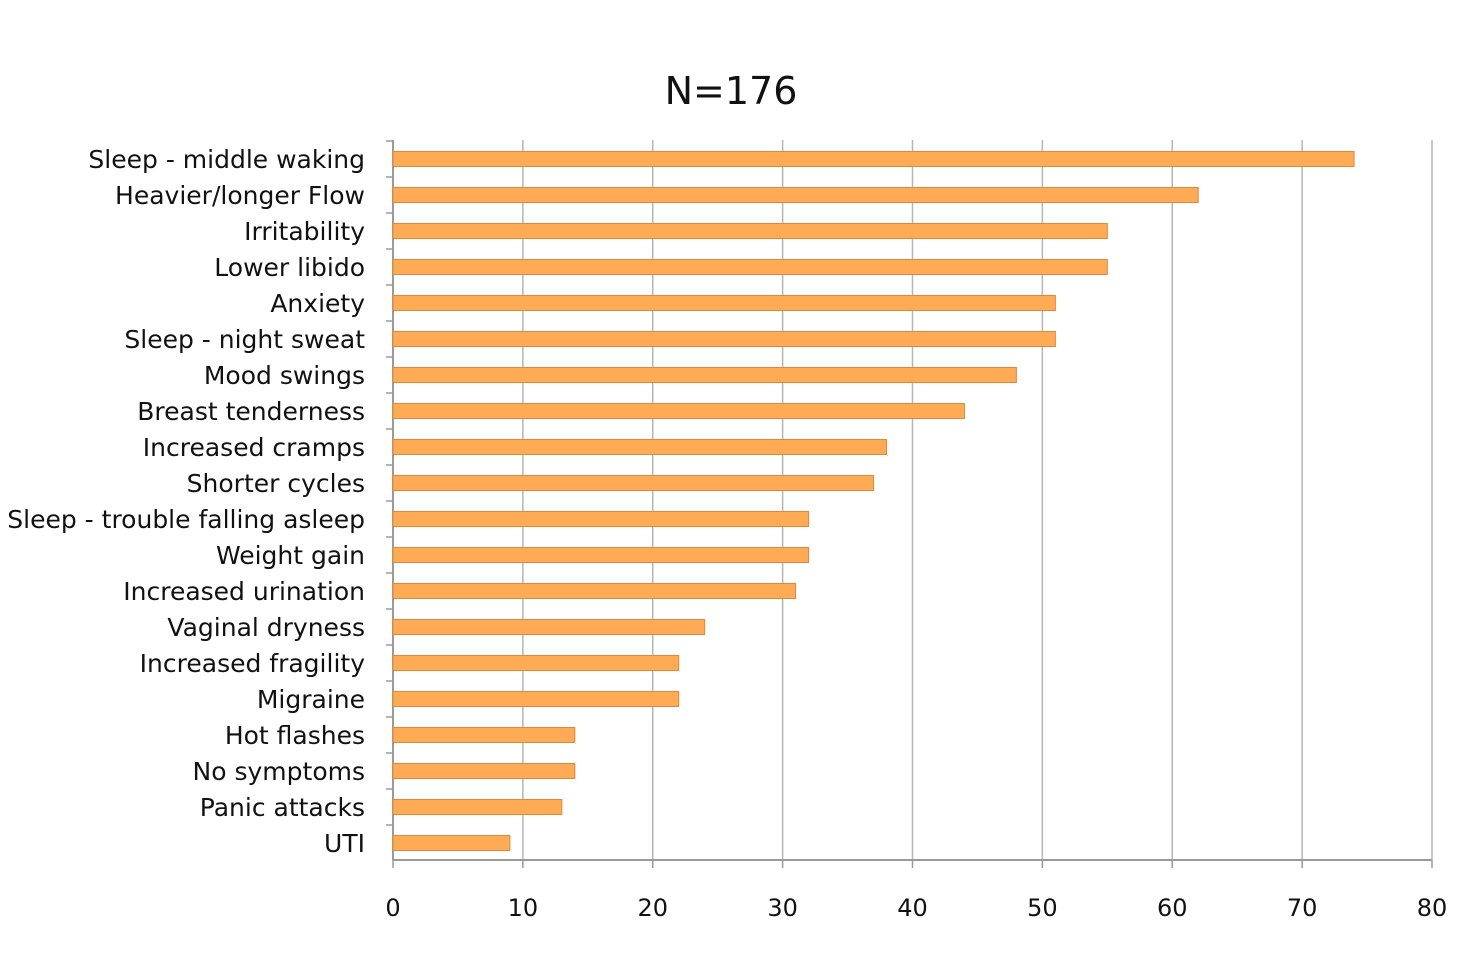 The image size is (1482, 972). I want to click on x-tick-label: 30, so click(782, 908).